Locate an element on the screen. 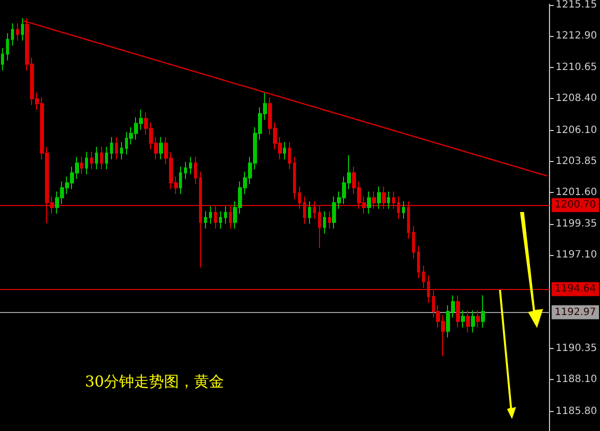  y-tick-label: 1212.90 is located at coordinates (577, 36).